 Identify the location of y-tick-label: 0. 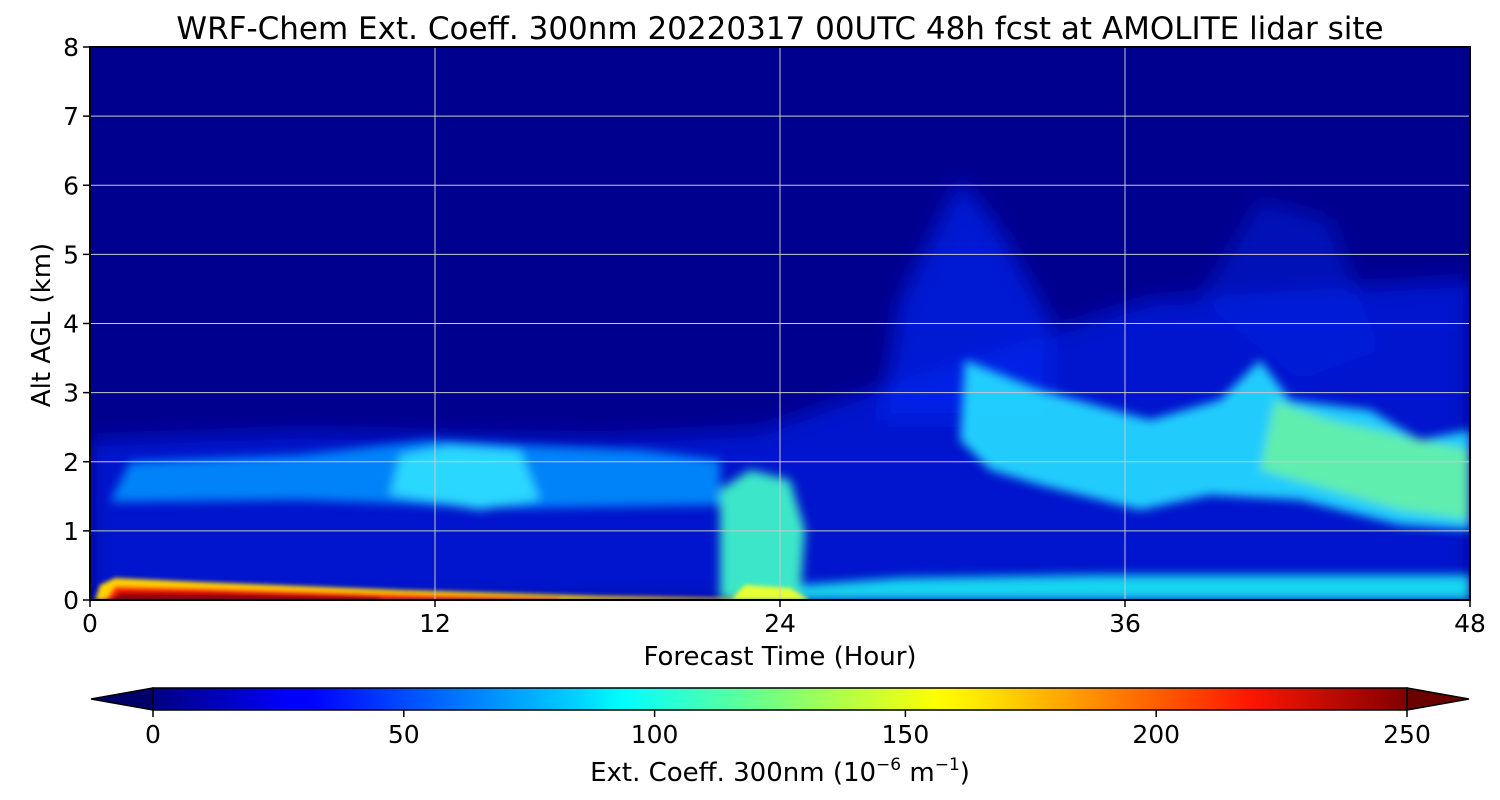
(71, 600).